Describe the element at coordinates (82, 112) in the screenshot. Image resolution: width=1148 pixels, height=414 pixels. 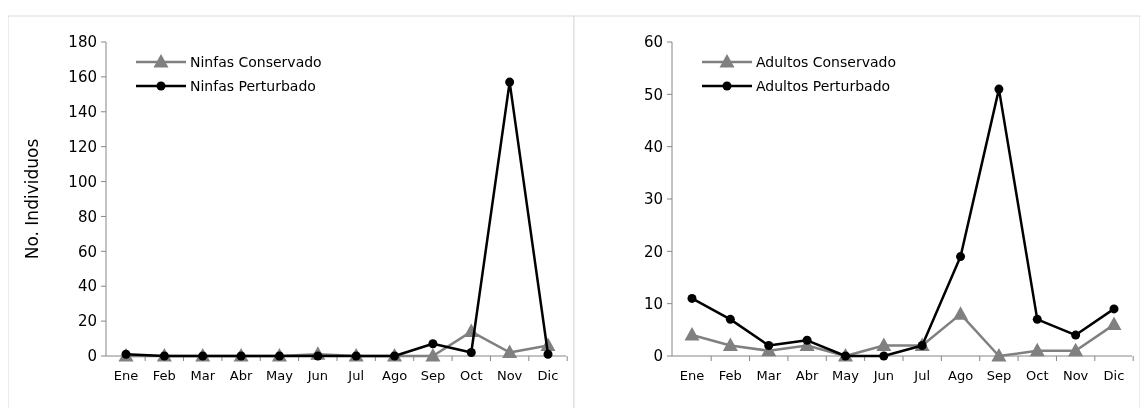
I see `y-tick-label: 140` at that location.